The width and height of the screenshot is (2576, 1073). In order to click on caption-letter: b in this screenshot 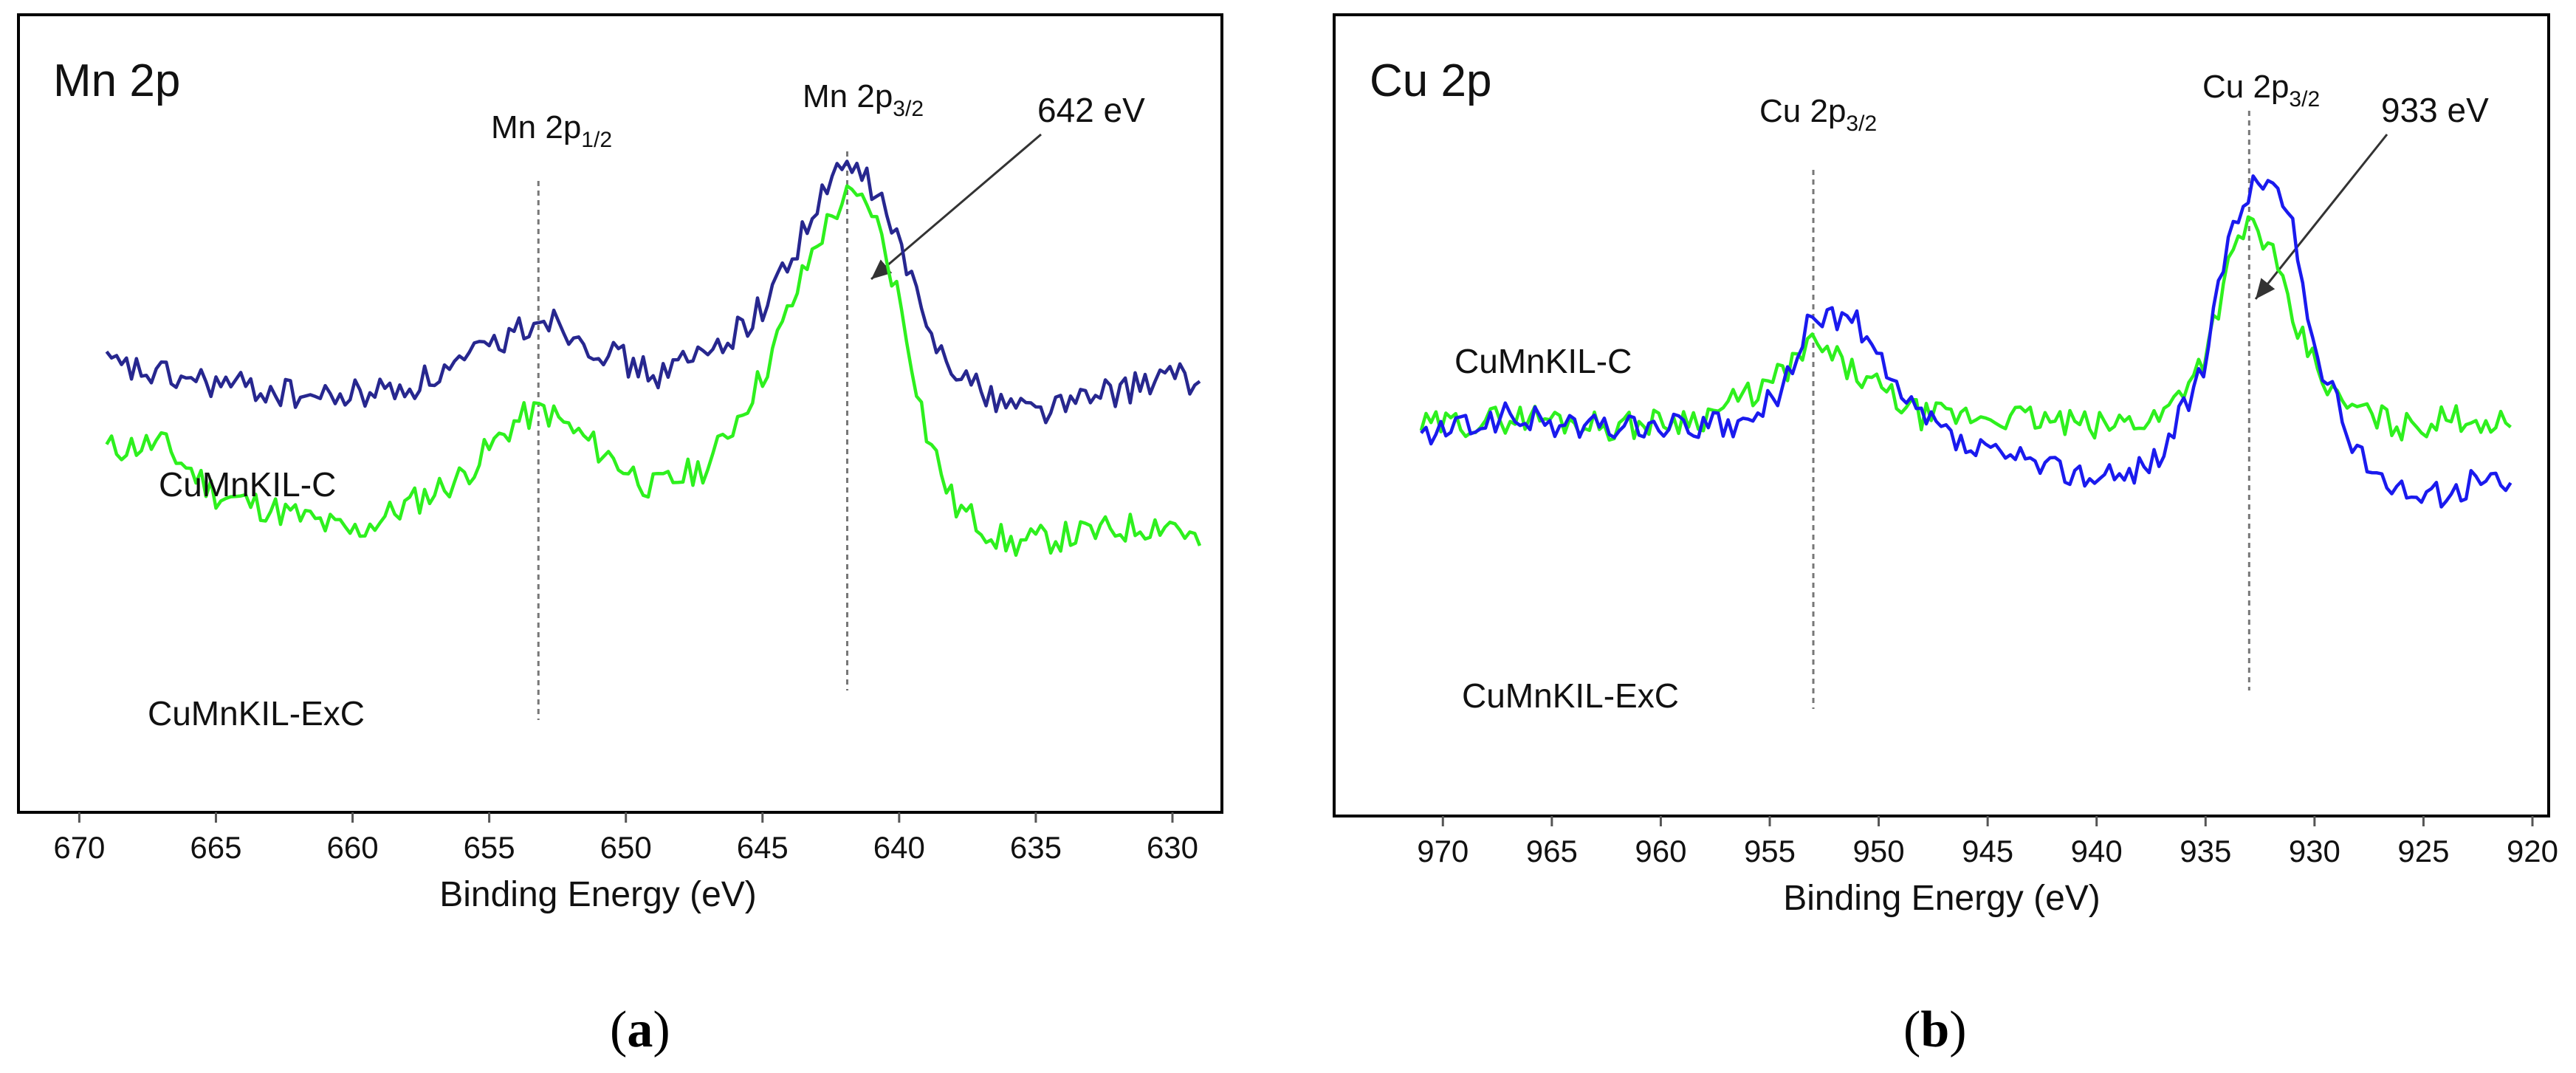, I will do `click(1935, 1029)`.